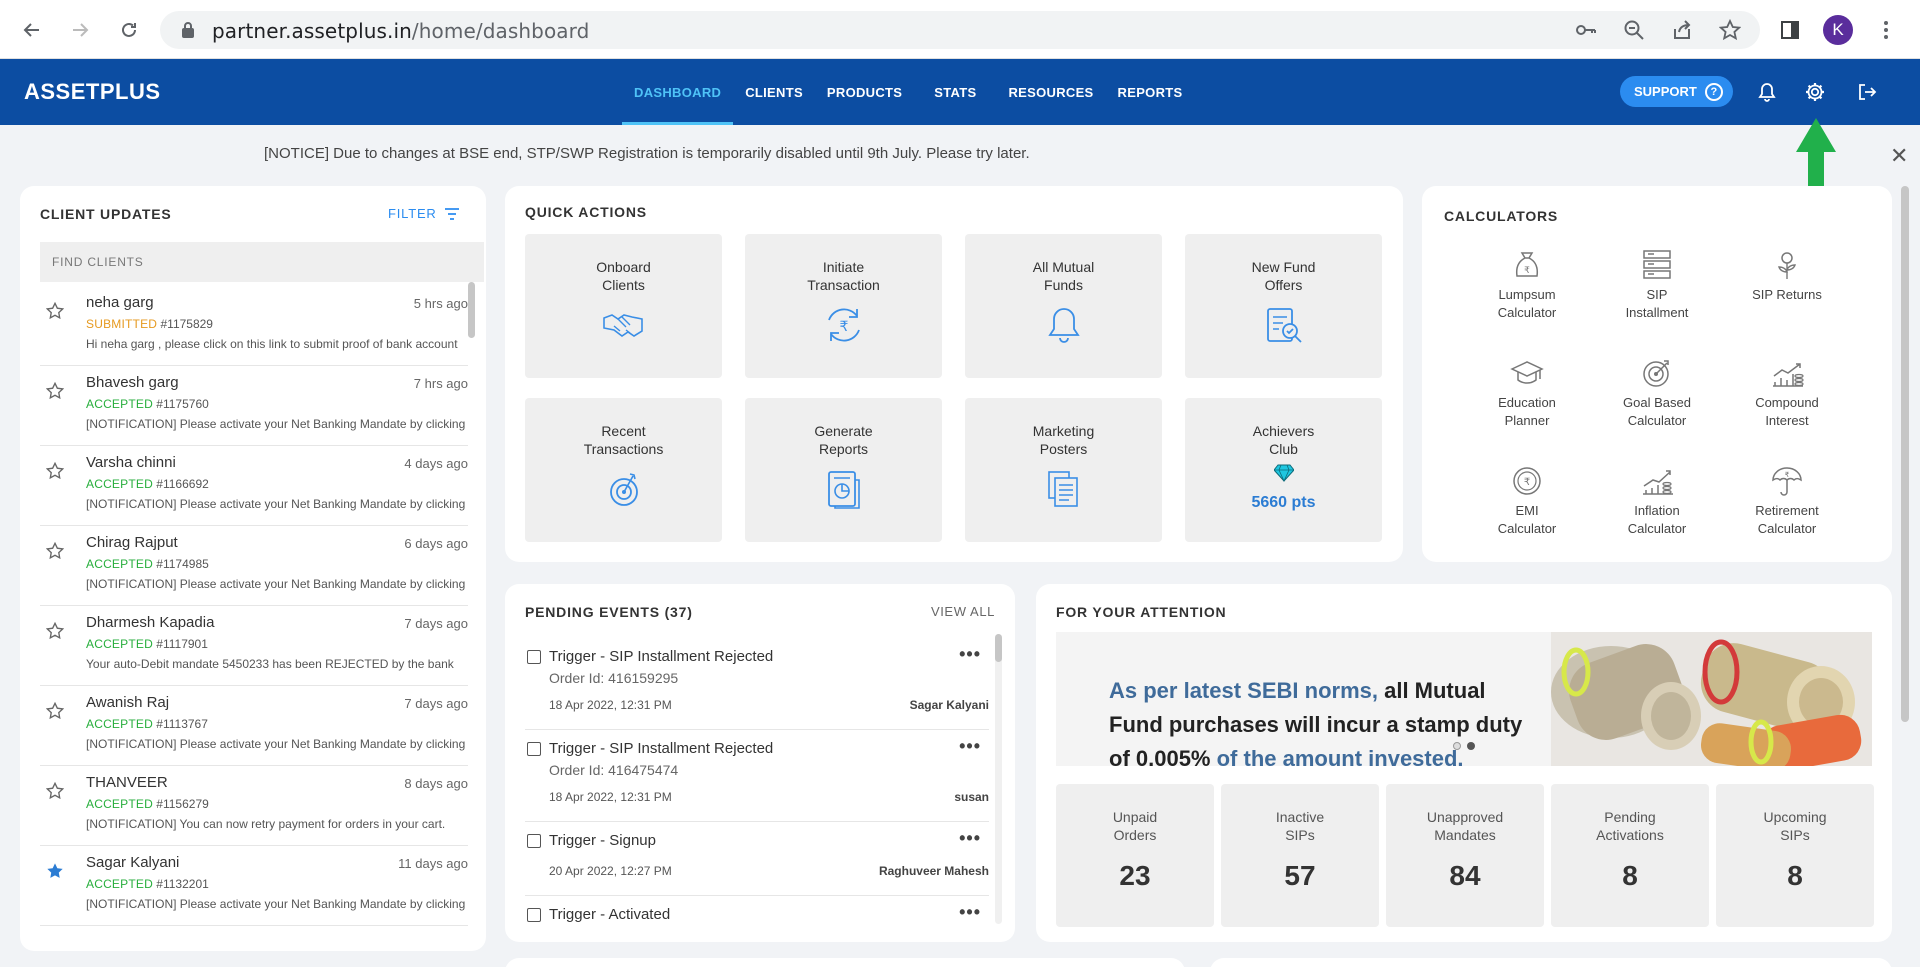 The image size is (1920, 967). I want to click on achiever-points: 5660 pts, so click(1283, 502).